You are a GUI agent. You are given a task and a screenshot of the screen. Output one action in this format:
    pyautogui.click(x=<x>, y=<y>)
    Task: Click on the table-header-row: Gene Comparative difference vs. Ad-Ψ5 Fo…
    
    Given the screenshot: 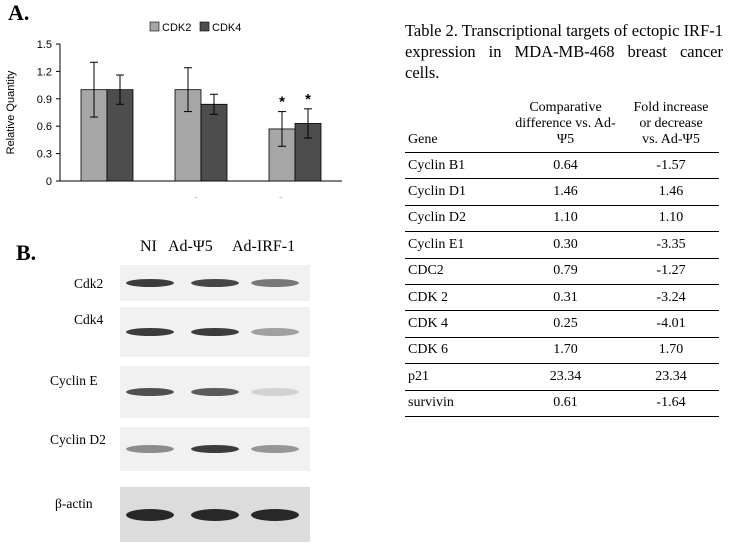 What is the action you would take?
    pyautogui.click(x=562, y=126)
    